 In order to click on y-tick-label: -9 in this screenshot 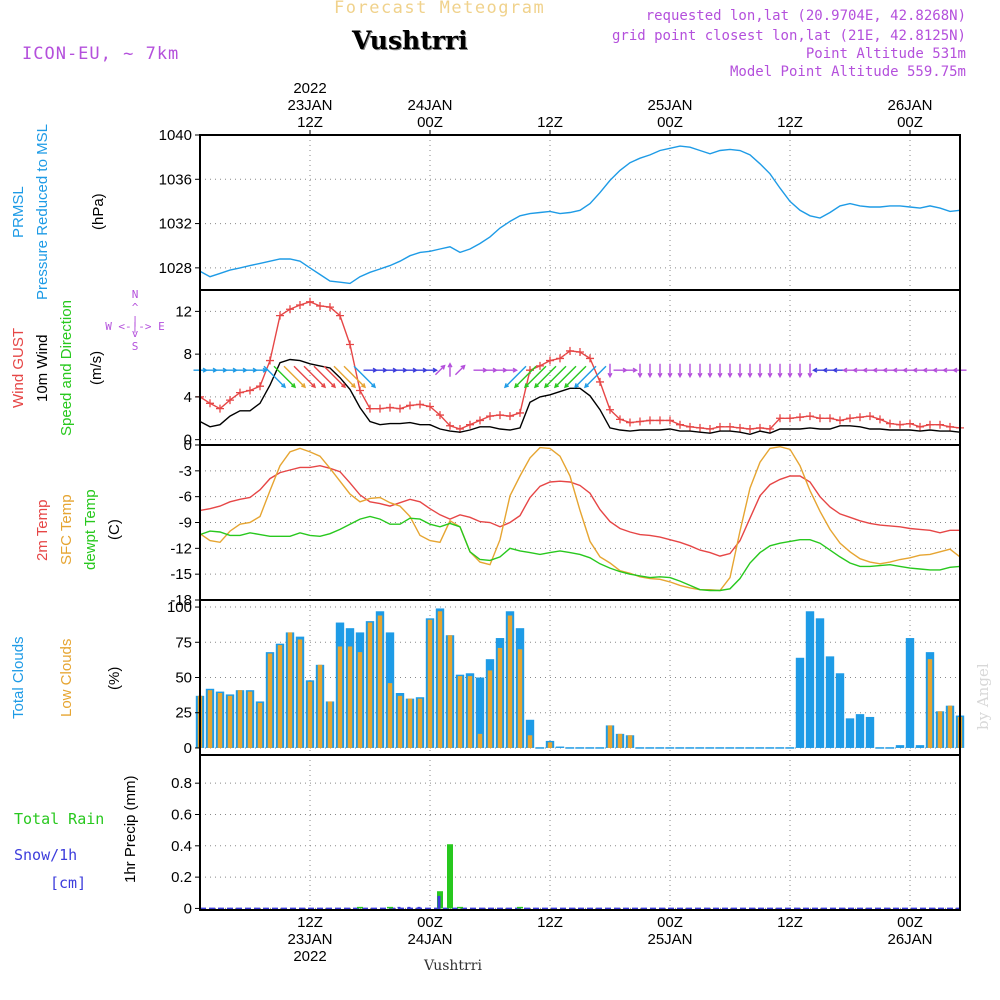, I will do `click(185, 523)`.